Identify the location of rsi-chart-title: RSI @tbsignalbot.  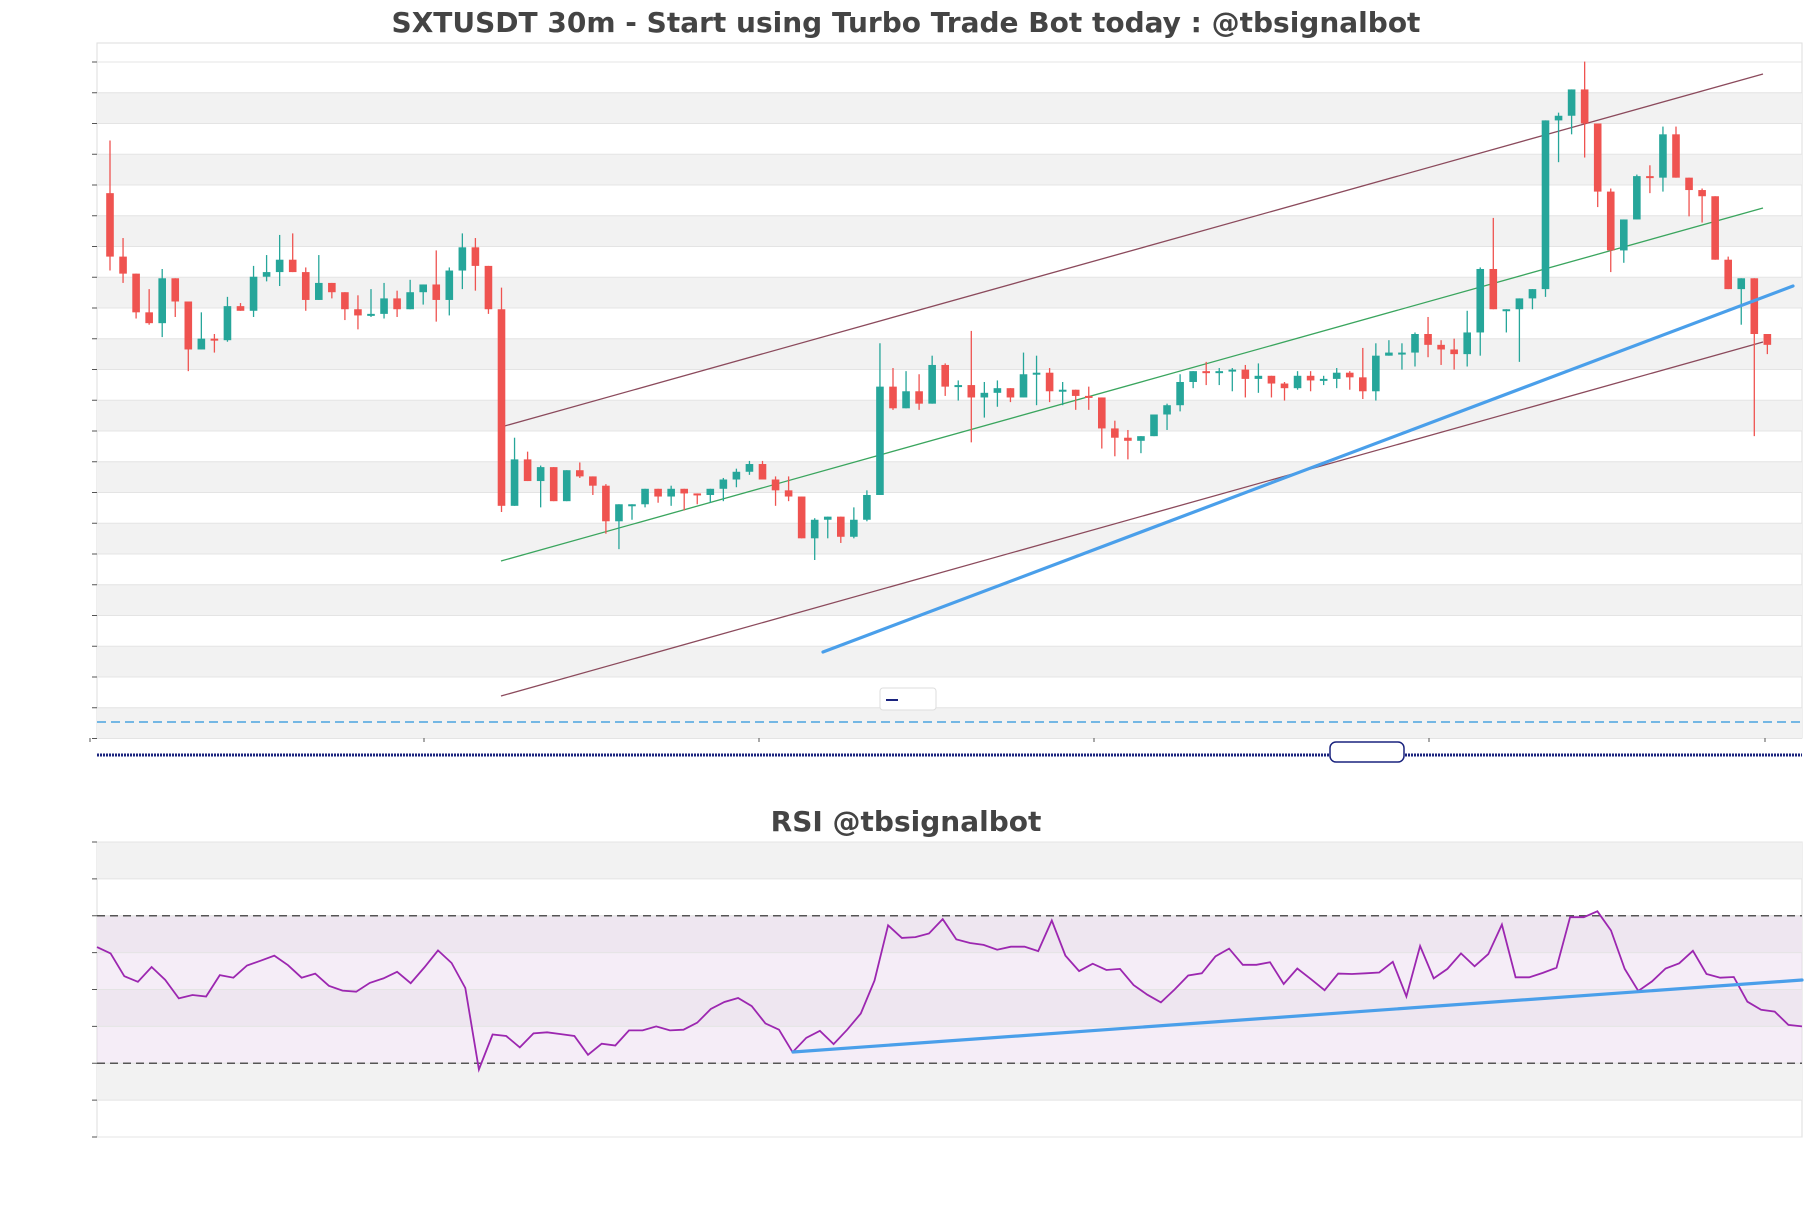
(906, 821).